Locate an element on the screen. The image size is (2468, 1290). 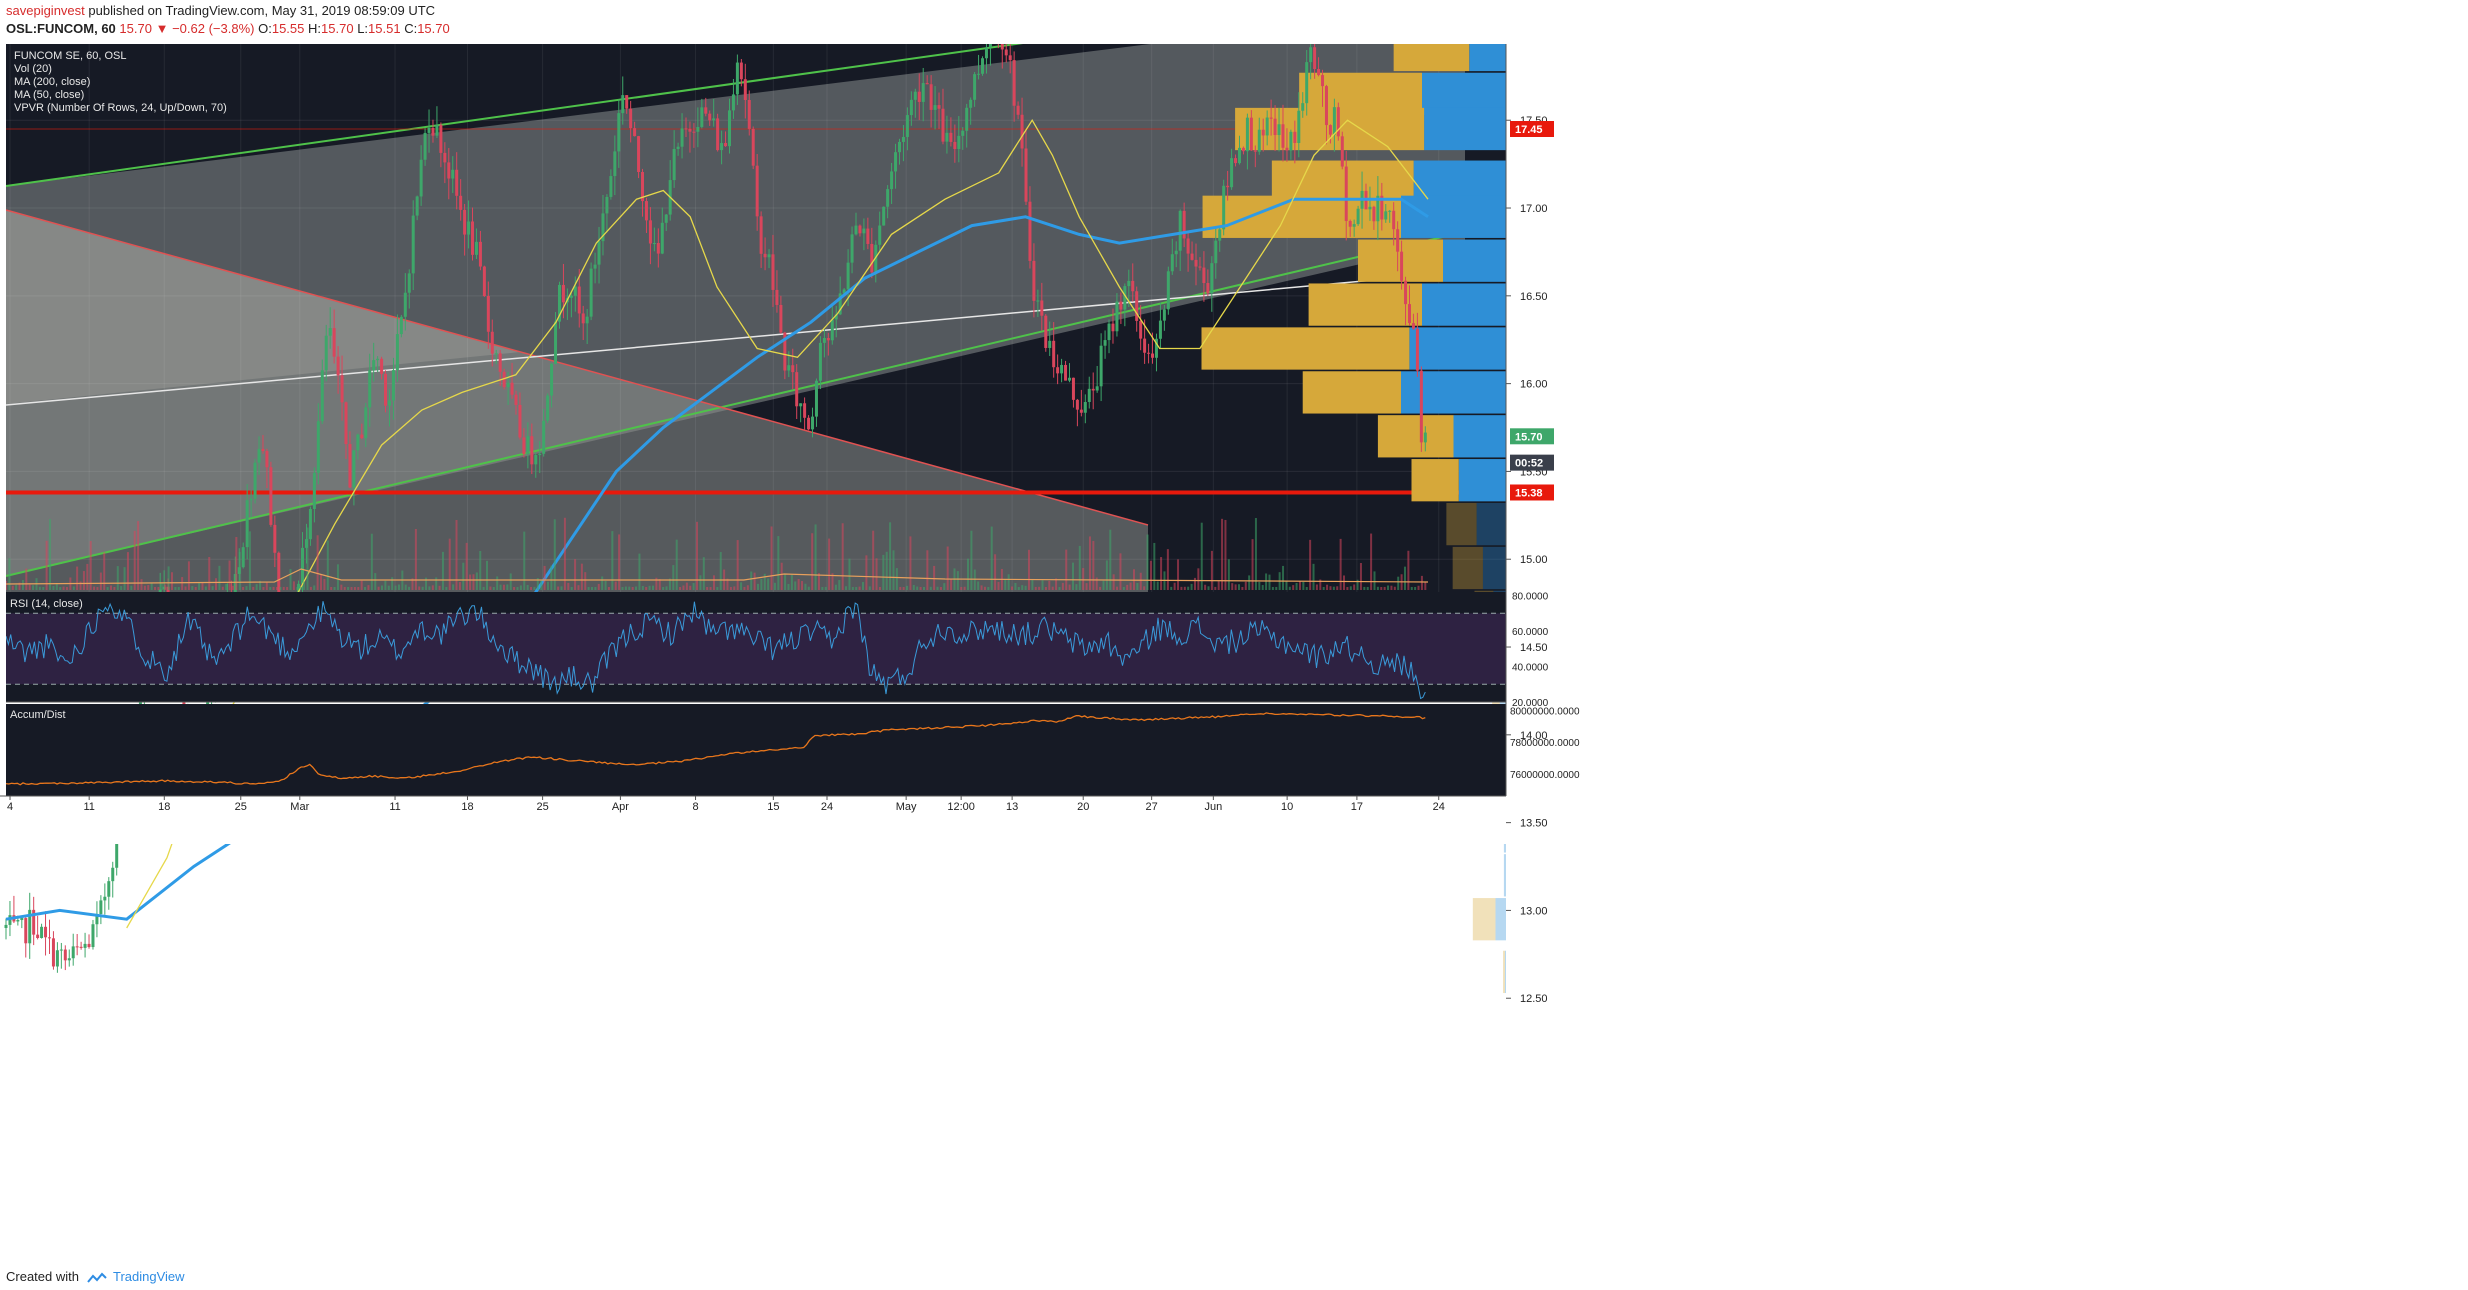
close-label: C: is located at coordinates (411, 28).